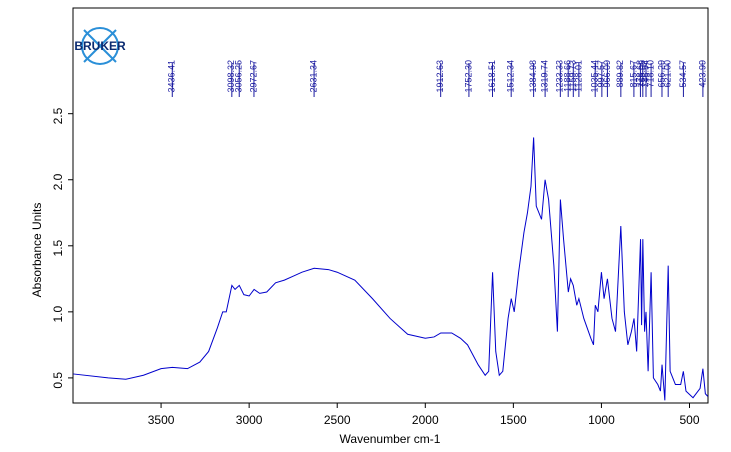  What do you see at coordinates (313, 76) in the screenshot?
I see `peak-label: 2631.34` at bounding box center [313, 76].